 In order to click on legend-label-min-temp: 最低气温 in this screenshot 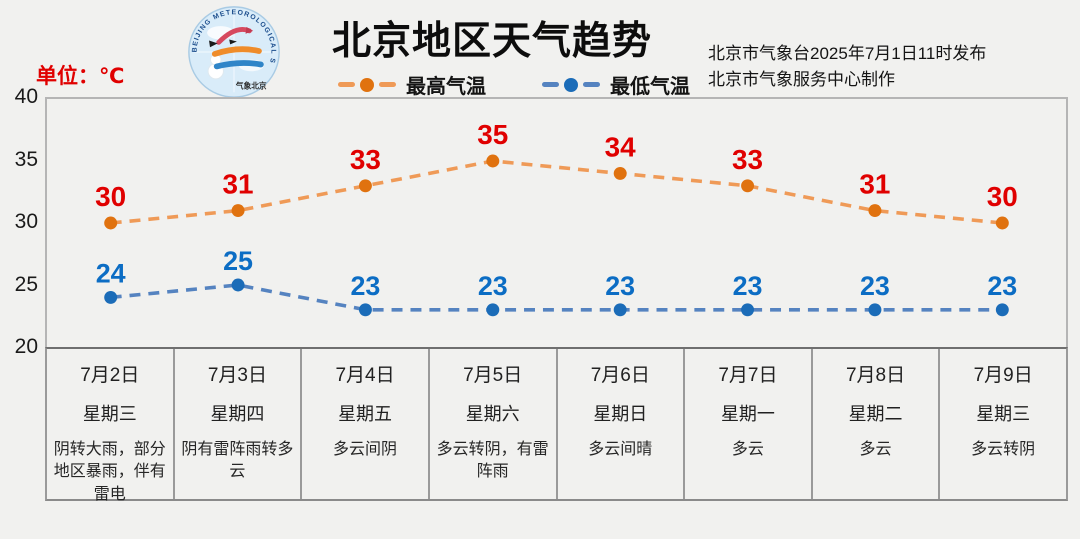, I will do `click(650, 87)`.